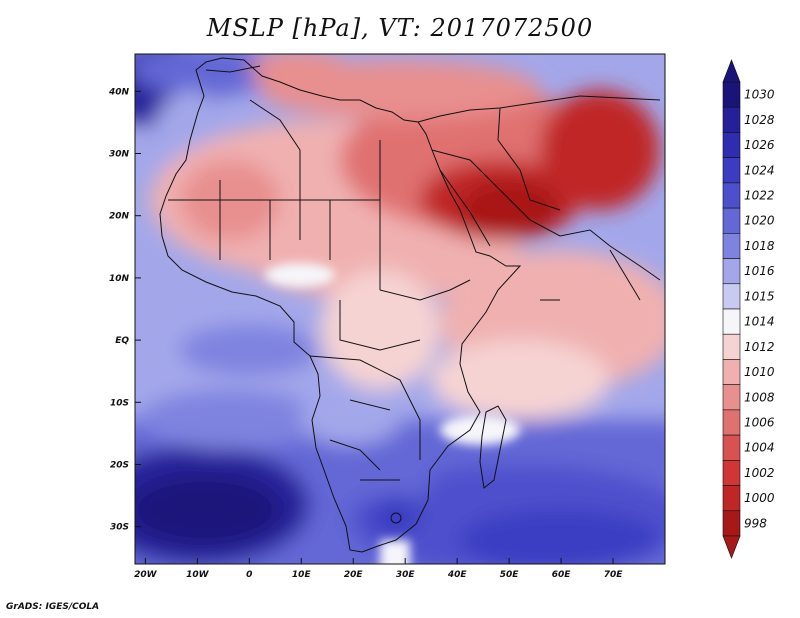 The width and height of the screenshot is (800, 618). What do you see at coordinates (759, 196) in the screenshot?
I see `colorbar-label: 1022` at bounding box center [759, 196].